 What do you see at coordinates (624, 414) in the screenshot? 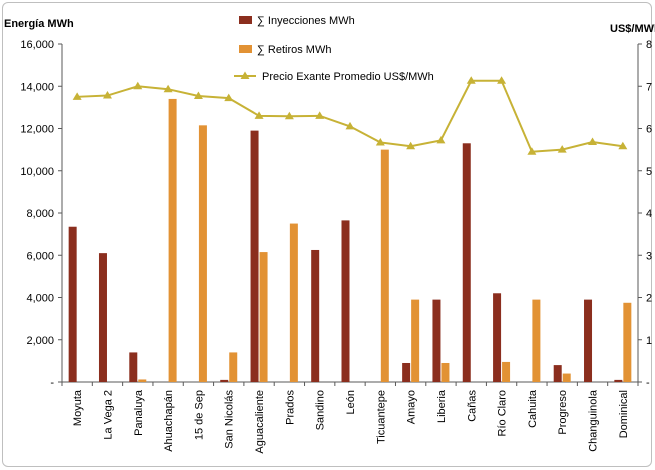
I see `category-label: Dominical` at bounding box center [624, 414].